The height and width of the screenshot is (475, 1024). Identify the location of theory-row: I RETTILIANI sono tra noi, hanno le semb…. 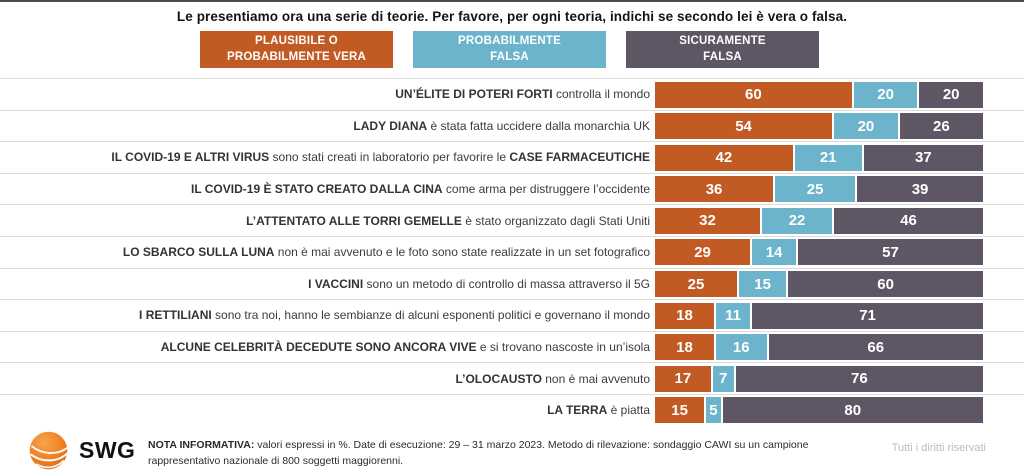
(512, 316).